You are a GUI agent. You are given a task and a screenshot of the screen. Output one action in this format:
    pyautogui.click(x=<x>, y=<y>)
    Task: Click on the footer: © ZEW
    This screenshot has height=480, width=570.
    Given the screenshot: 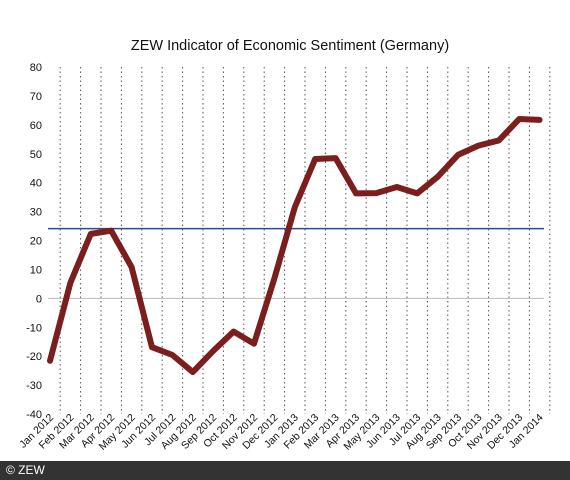 What is the action you would take?
    pyautogui.click(x=285, y=470)
    